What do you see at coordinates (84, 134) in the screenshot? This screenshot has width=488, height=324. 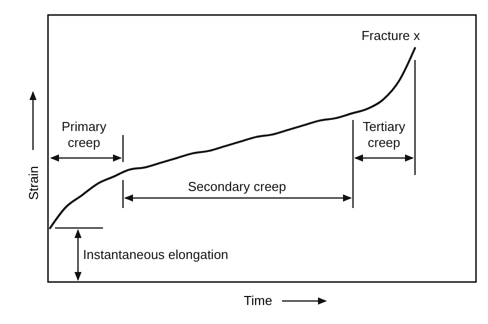 I see `annotation: Primary creep` at bounding box center [84, 134].